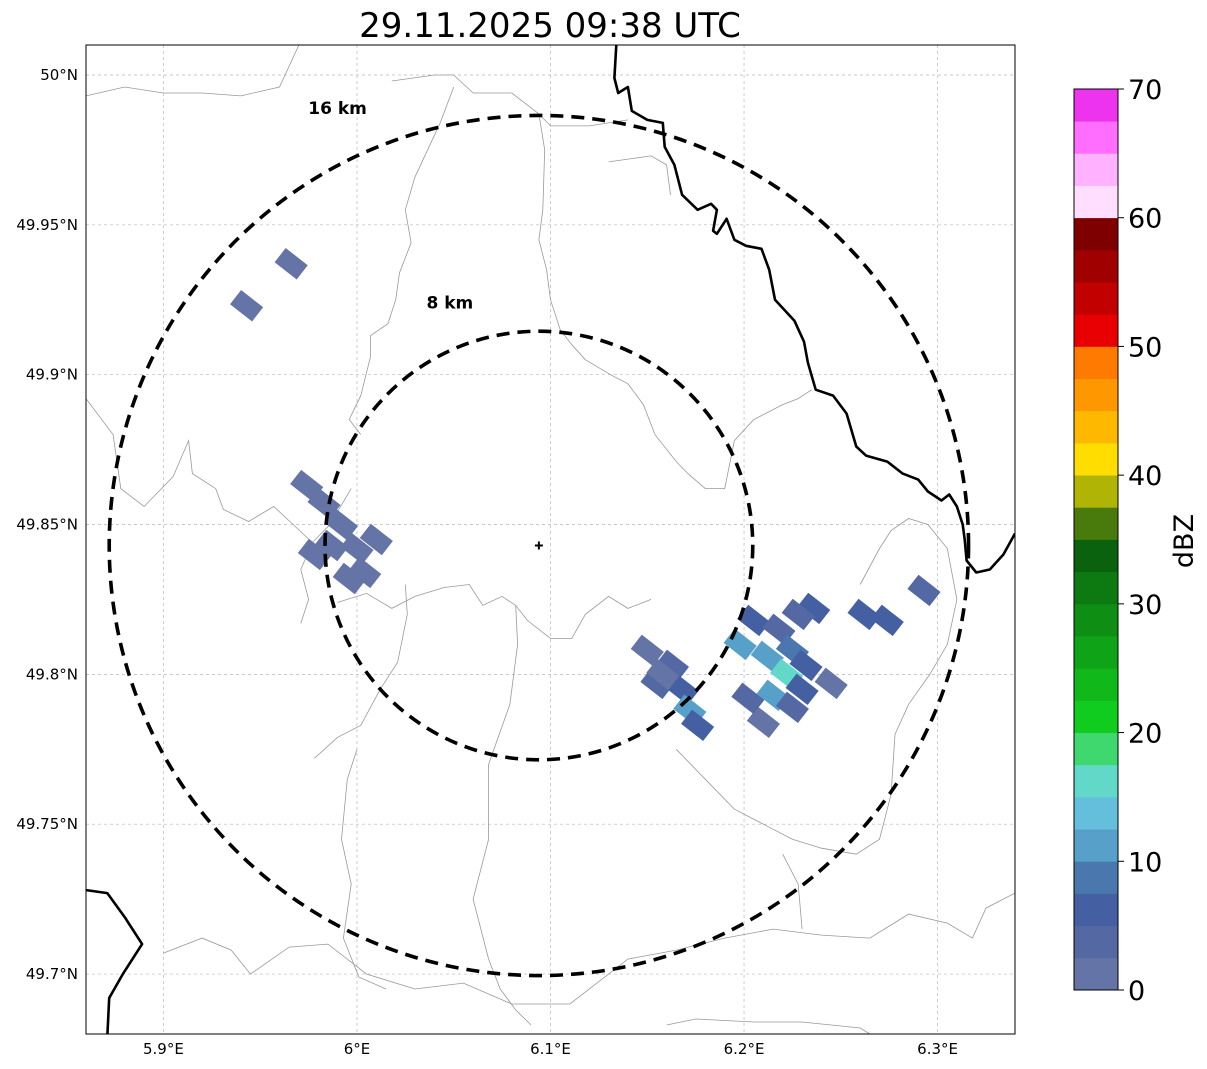 This screenshot has height=1069, width=1207. I want to click on colorbar-frame, so click(1096, 539).